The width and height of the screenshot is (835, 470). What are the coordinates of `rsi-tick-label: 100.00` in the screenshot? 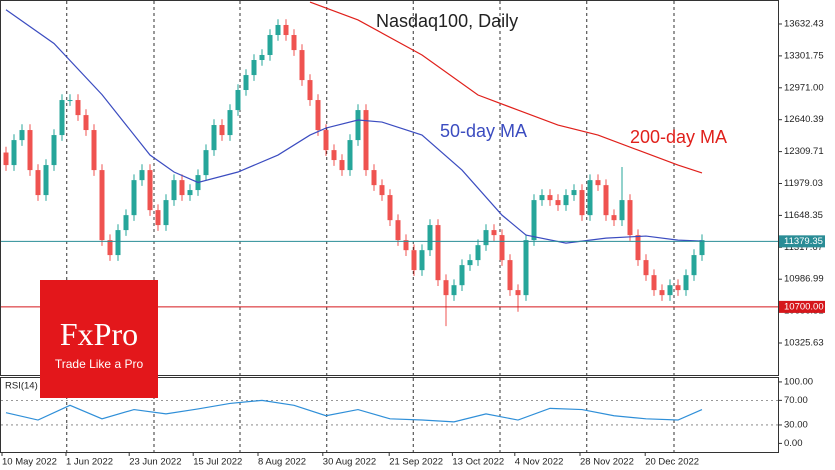 It's located at (798, 381).